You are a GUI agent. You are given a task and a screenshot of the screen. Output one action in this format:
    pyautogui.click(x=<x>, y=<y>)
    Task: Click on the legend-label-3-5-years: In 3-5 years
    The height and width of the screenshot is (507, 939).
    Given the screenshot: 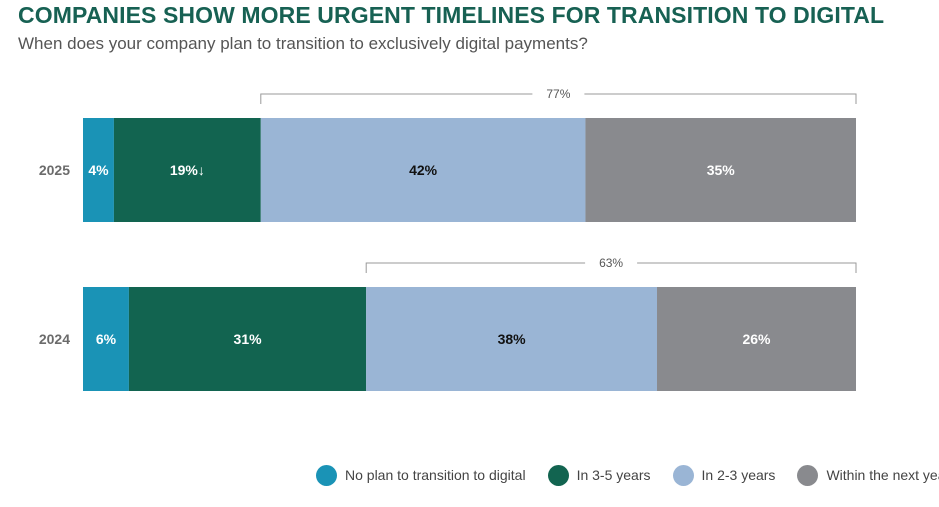 What is the action you would take?
    pyautogui.click(x=613, y=475)
    